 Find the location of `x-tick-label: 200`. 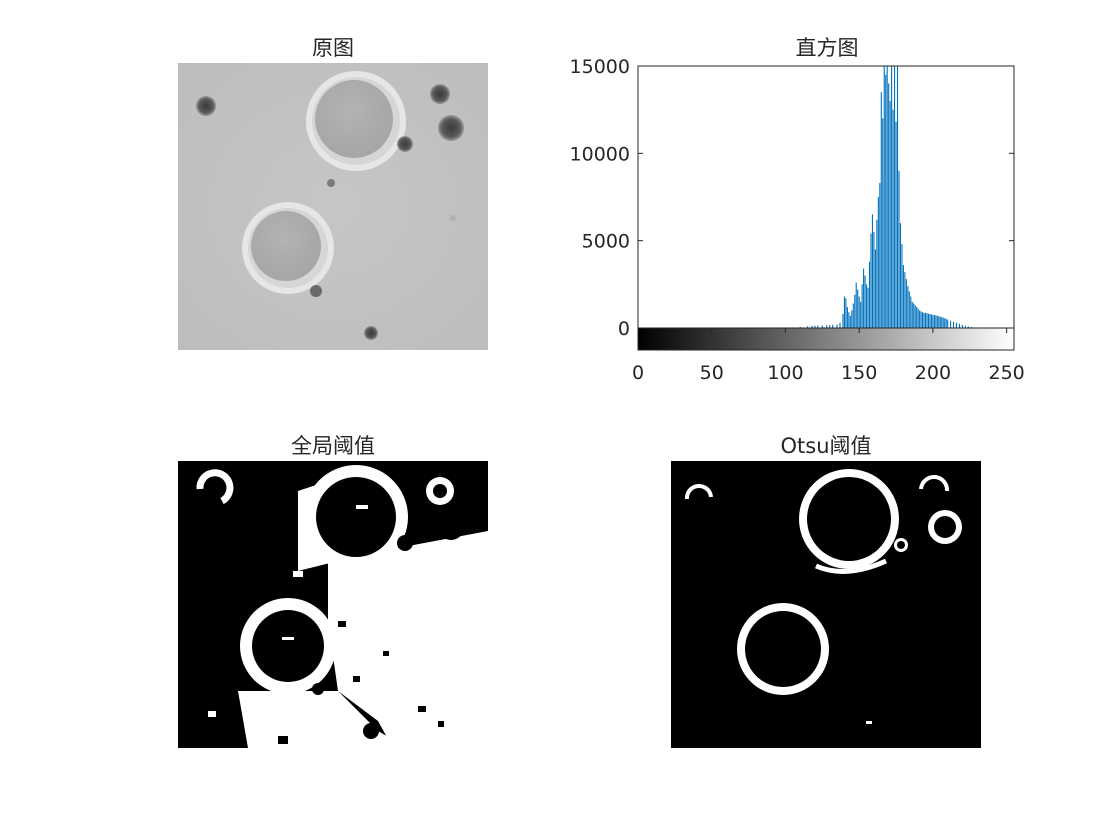

x-tick-label: 200 is located at coordinates (933, 373).